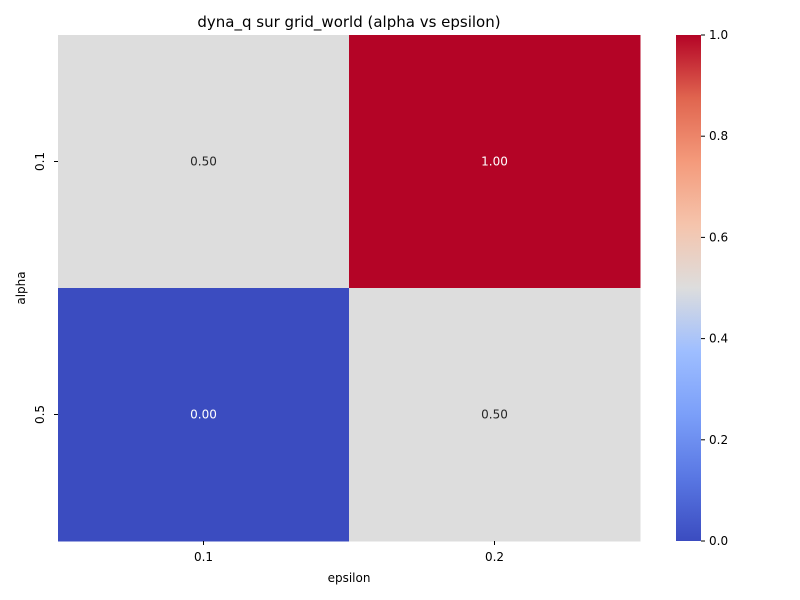  Describe the element at coordinates (718, 440) in the screenshot. I see `colorbar-tick-label: 0.2` at that location.